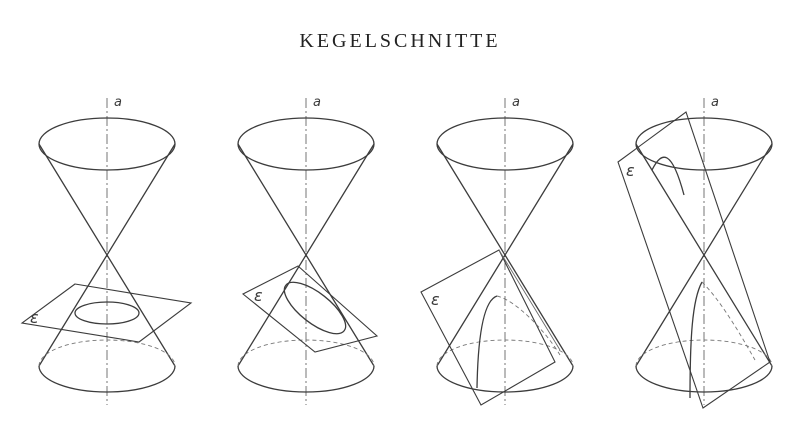  Describe the element at coordinates (435, 299) in the screenshot. I see `plane-label-3: ε` at that location.